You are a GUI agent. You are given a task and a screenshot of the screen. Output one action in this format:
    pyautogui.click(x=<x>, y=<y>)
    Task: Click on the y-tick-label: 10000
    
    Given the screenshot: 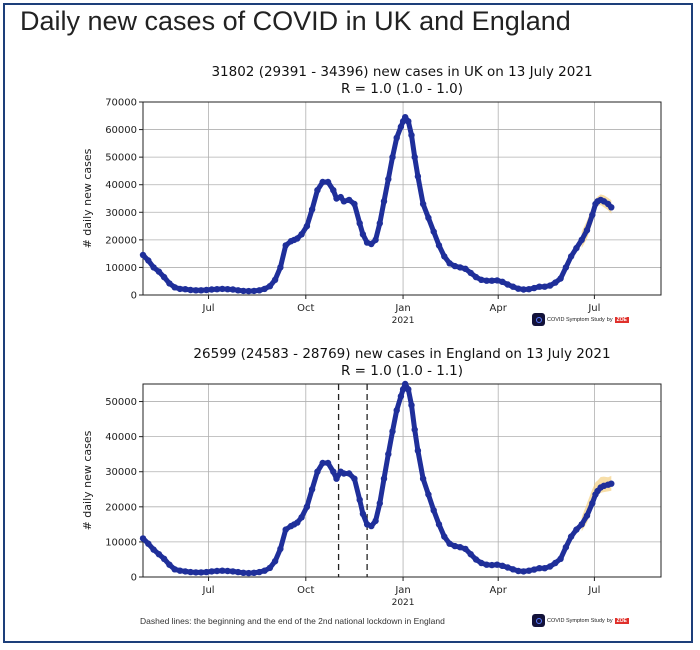 What is the action you would take?
    pyautogui.click(x=121, y=542)
    